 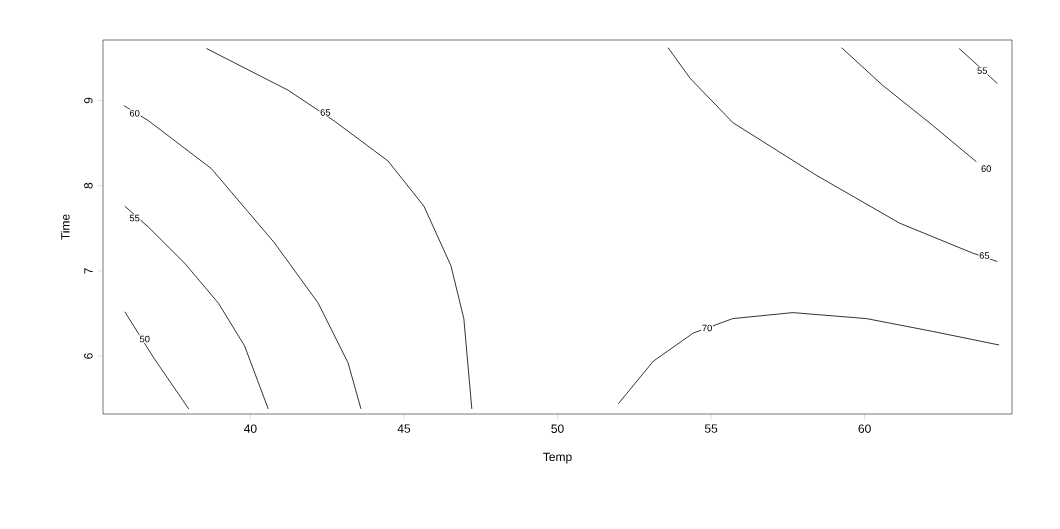 I want to click on x-tick-label: 50, so click(x=557, y=428).